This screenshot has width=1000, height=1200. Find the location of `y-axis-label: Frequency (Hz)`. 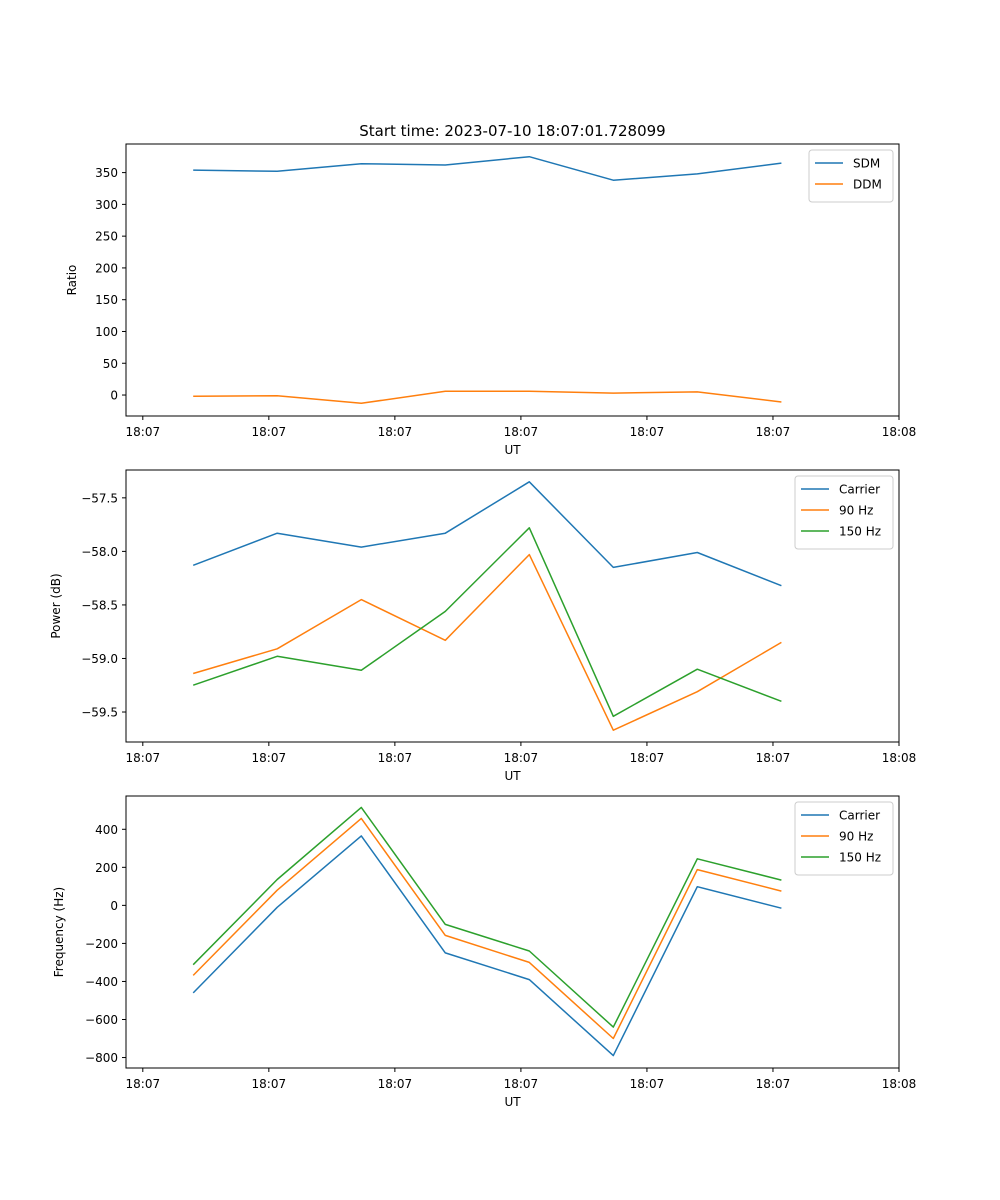

y-axis-label: Frequency (Hz) is located at coordinates (59, 932).